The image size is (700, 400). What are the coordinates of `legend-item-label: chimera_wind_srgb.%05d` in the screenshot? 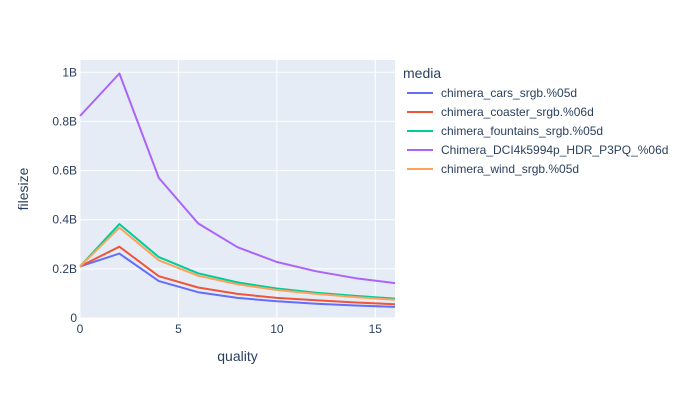 It's located at (510, 169).